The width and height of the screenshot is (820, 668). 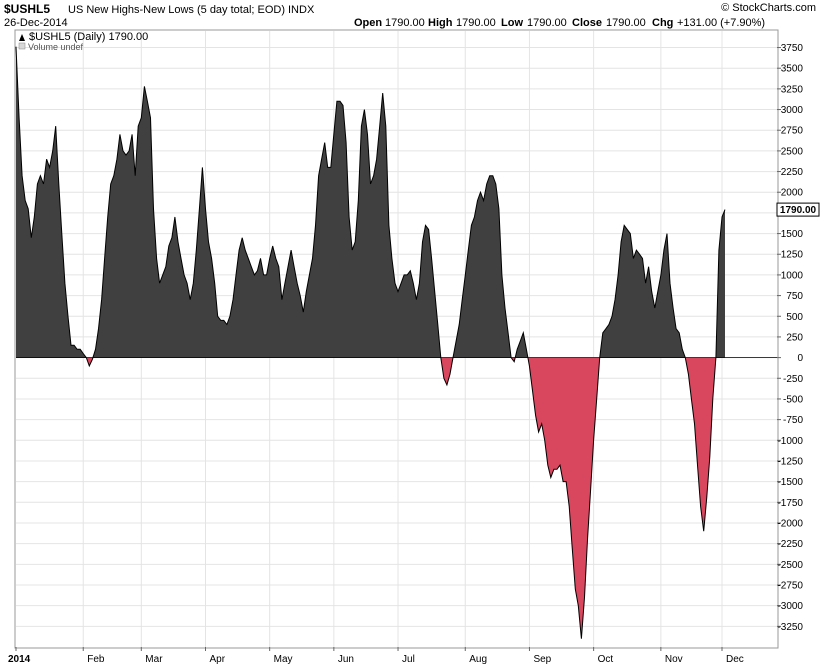 I want to click on x-tick-label: Jul, so click(x=408, y=659).